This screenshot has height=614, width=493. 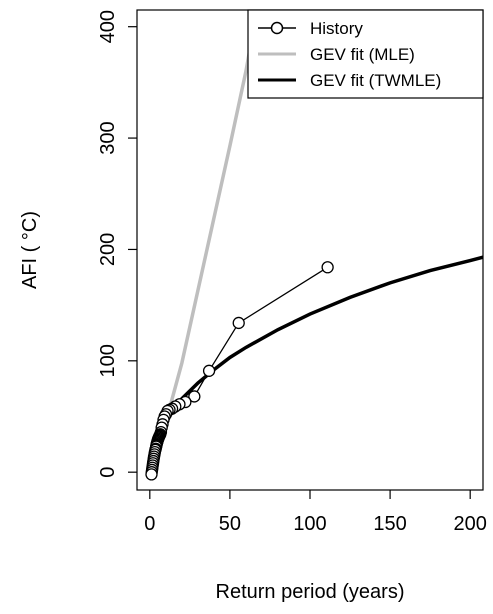 I want to click on x-tick-label: 100, so click(x=309, y=524).